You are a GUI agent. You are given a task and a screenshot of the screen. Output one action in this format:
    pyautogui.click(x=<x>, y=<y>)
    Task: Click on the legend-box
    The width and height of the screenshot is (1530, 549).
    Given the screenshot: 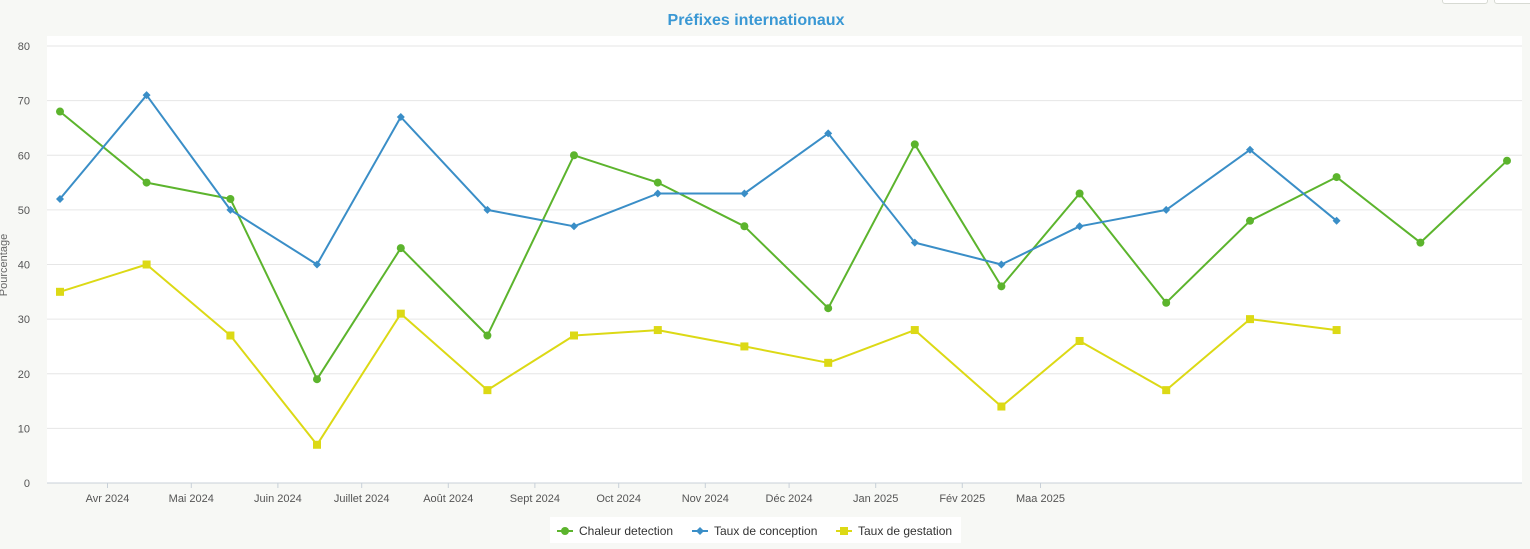 What is the action you would take?
    pyautogui.click(x=755, y=530)
    